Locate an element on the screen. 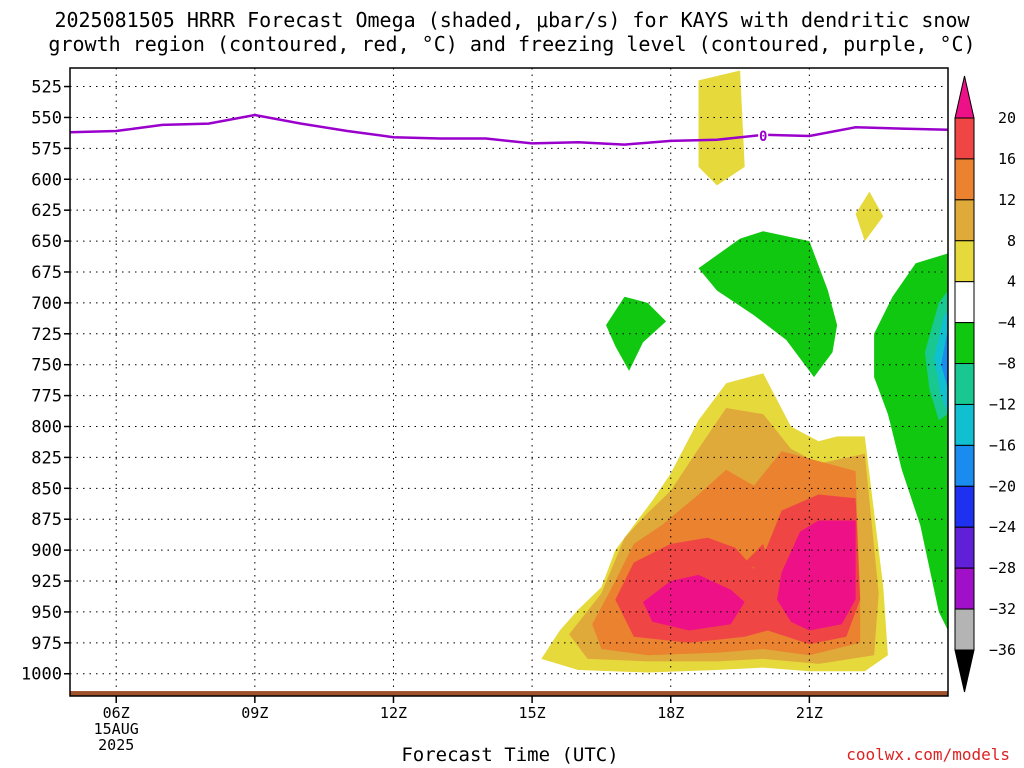 The image size is (1024, 768). colorbar-label: 8 is located at coordinates (1011, 241).